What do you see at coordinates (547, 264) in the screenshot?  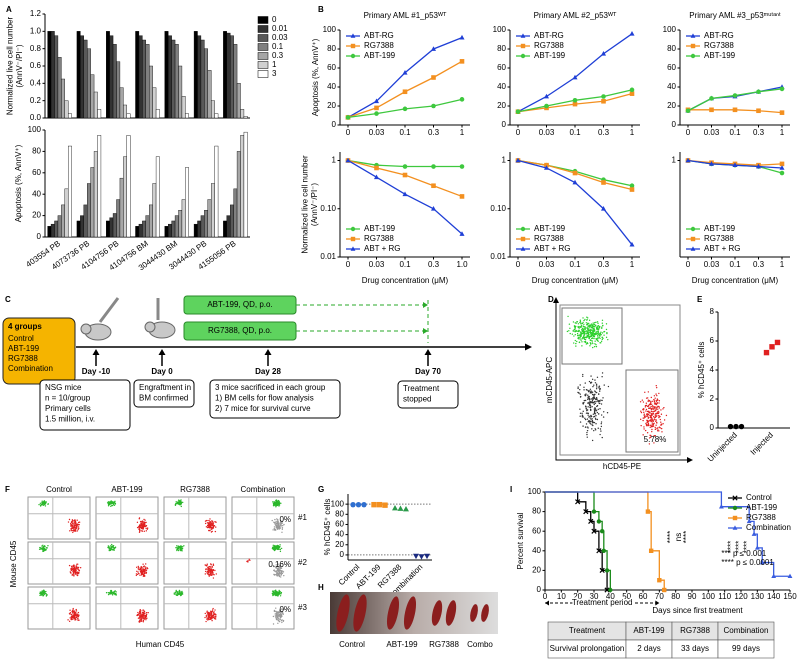 I see `x-tick-label: 0.03` at bounding box center [547, 264].